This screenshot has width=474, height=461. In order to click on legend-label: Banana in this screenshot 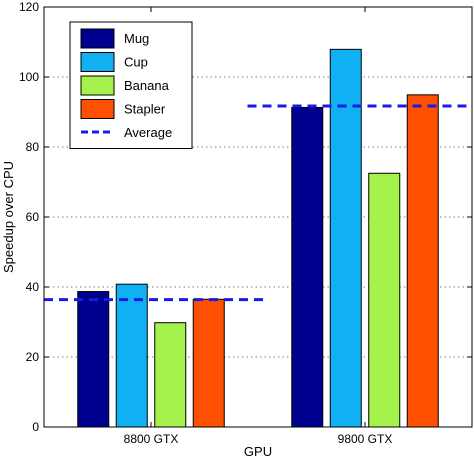, I will do `click(147, 85)`.